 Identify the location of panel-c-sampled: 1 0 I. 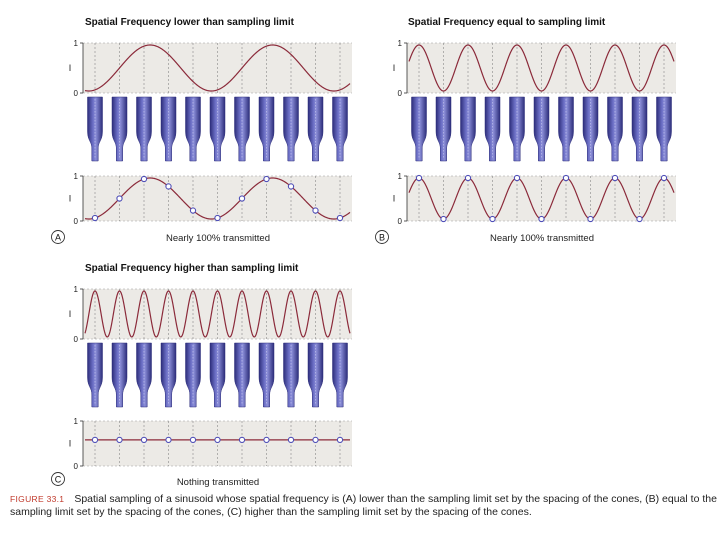
(210, 444).